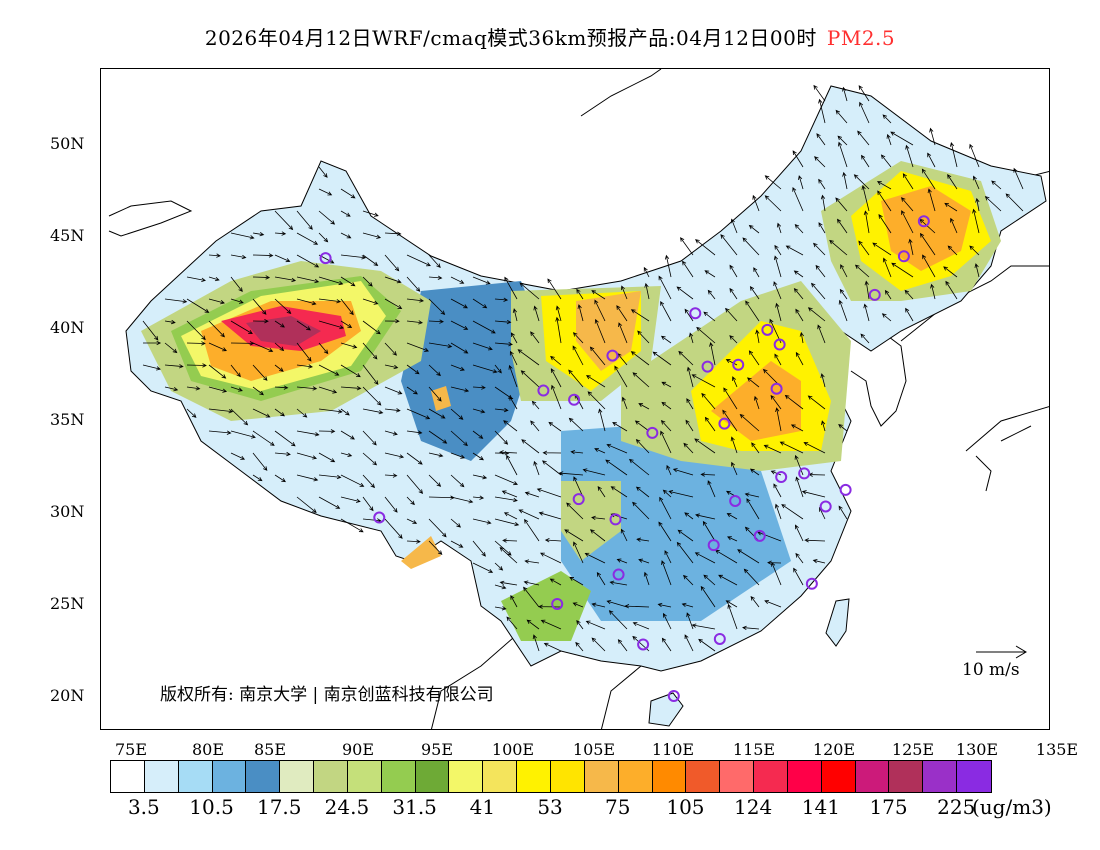 The height and width of the screenshot is (850, 1100). What do you see at coordinates (513, 749) in the screenshot?
I see `lon-label: 100E` at bounding box center [513, 749].